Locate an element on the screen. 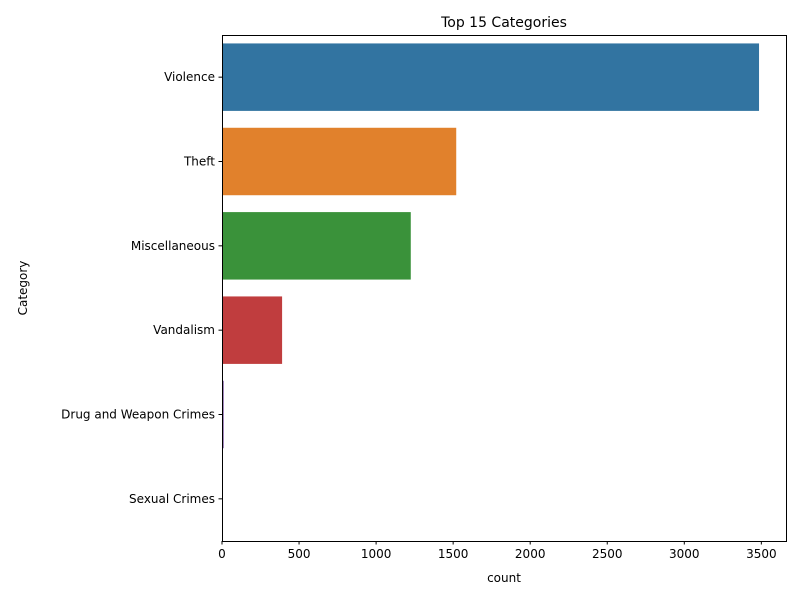 Image resolution: width=800 pixels, height=600 pixels. x-axis-ticks: 0 500 1000 1500 2000 2500 3000 3500 is located at coordinates (497, 551).